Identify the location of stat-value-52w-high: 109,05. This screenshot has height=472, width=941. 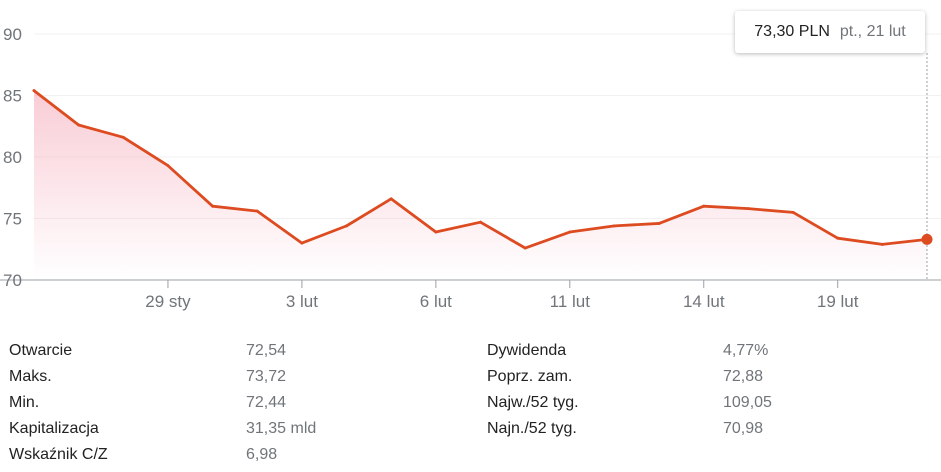
(747, 402).